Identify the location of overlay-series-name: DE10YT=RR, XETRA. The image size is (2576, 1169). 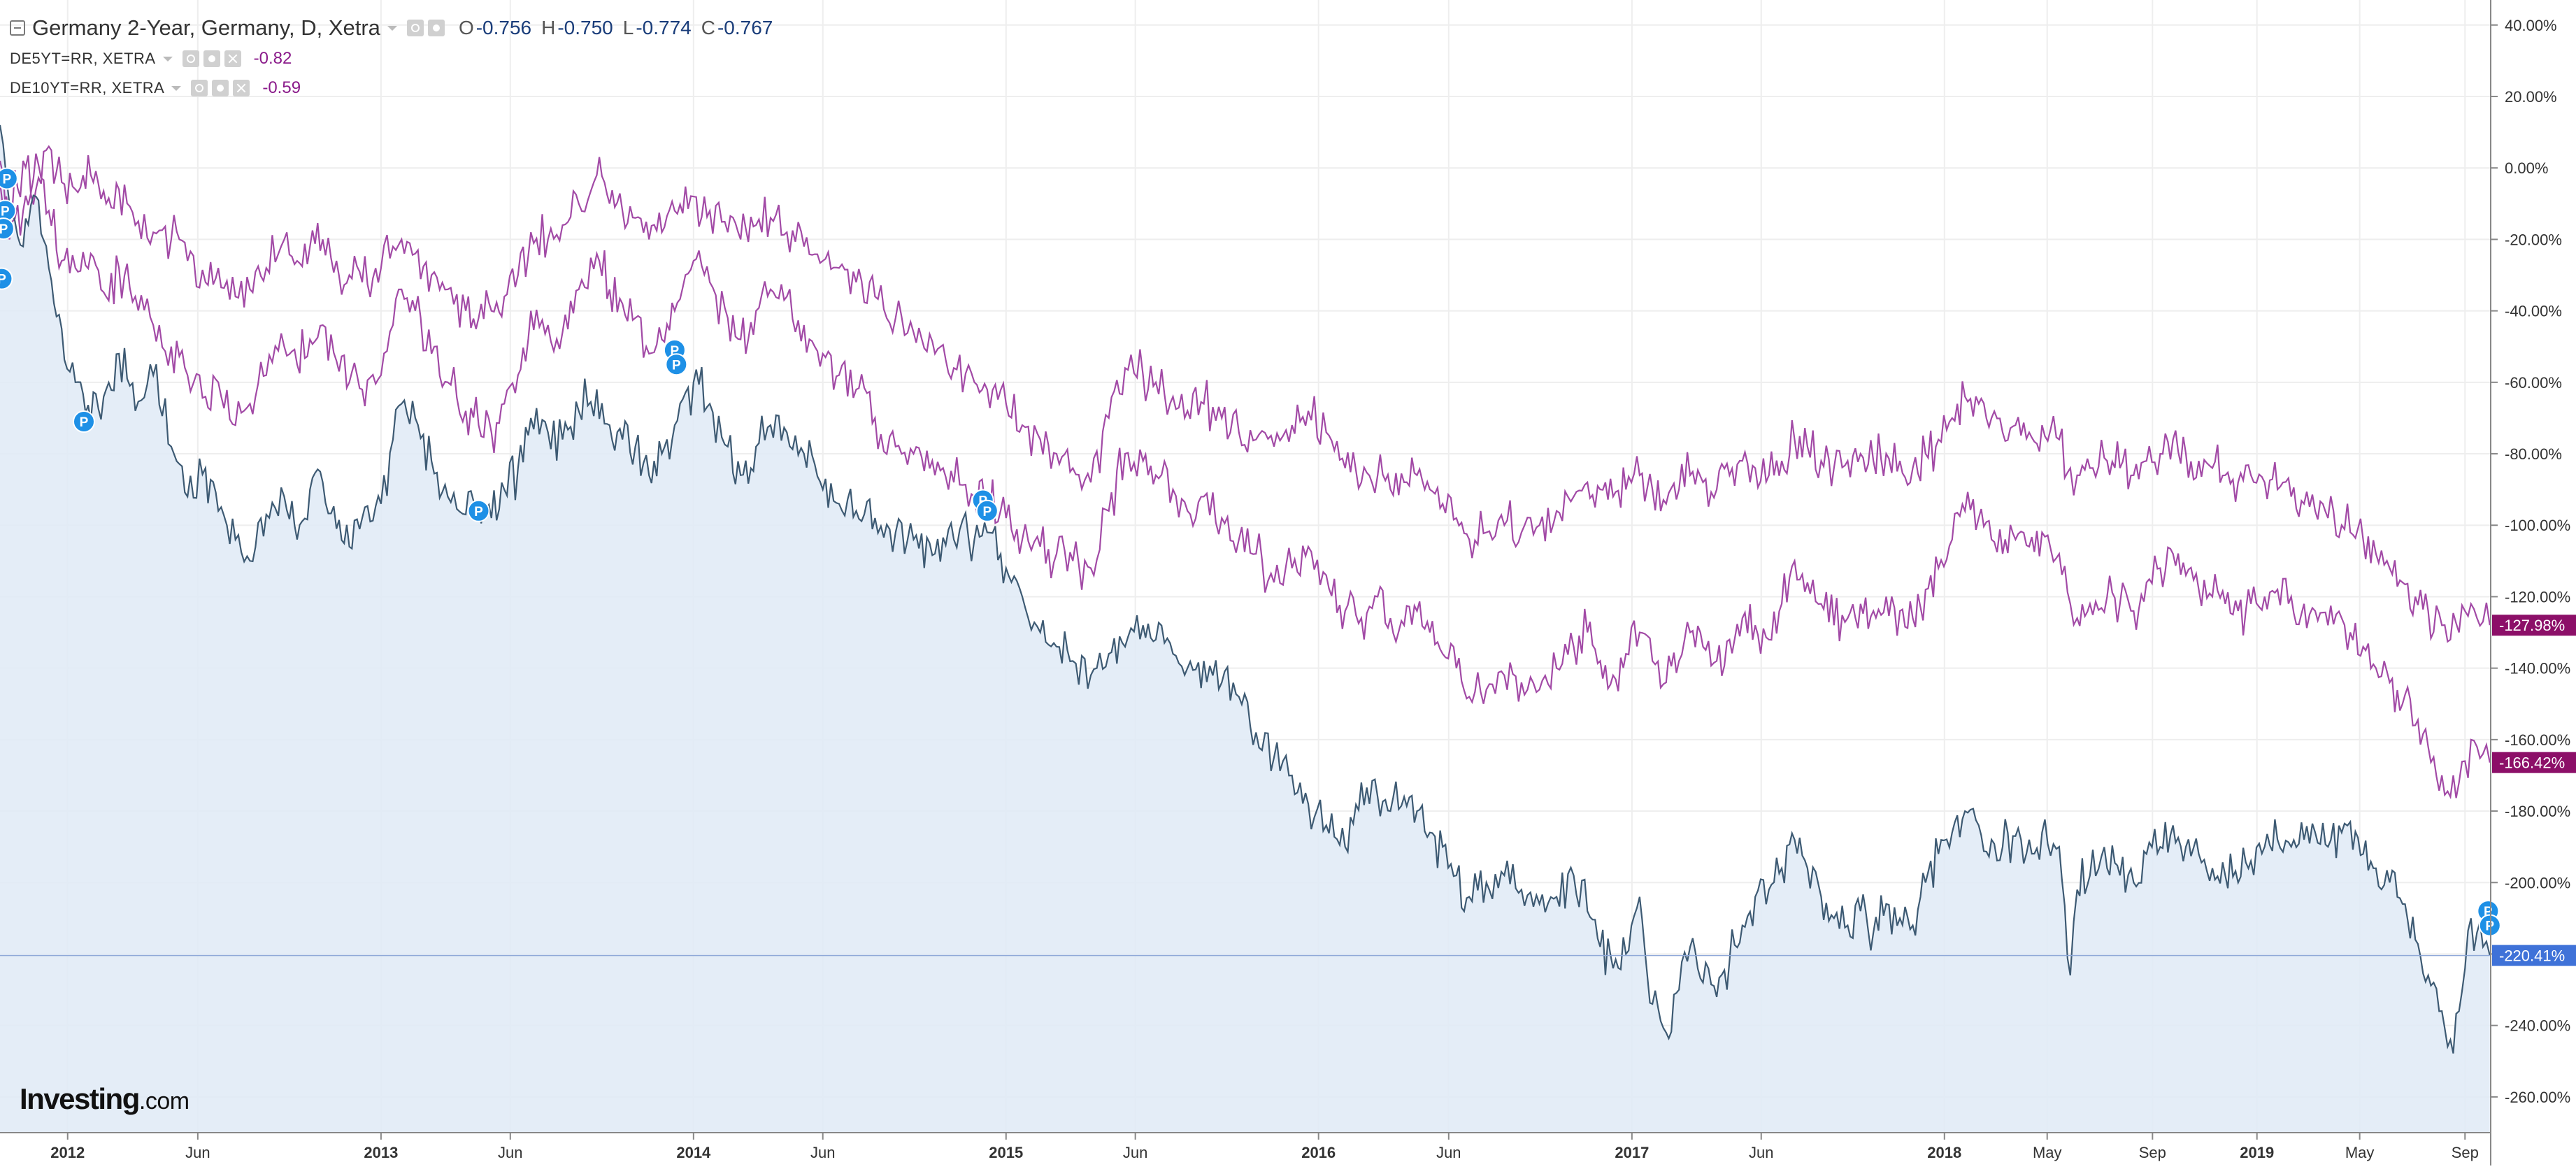
(87, 87).